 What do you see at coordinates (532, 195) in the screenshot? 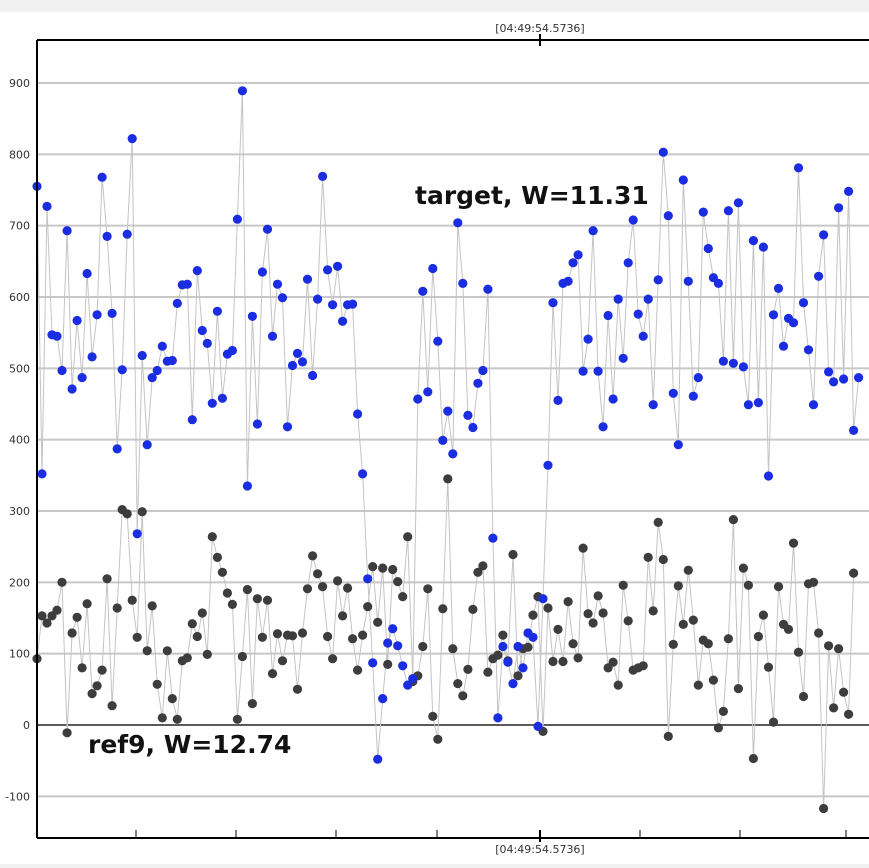
I see `target-annotation: target, W=11.31` at bounding box center [532, 195].